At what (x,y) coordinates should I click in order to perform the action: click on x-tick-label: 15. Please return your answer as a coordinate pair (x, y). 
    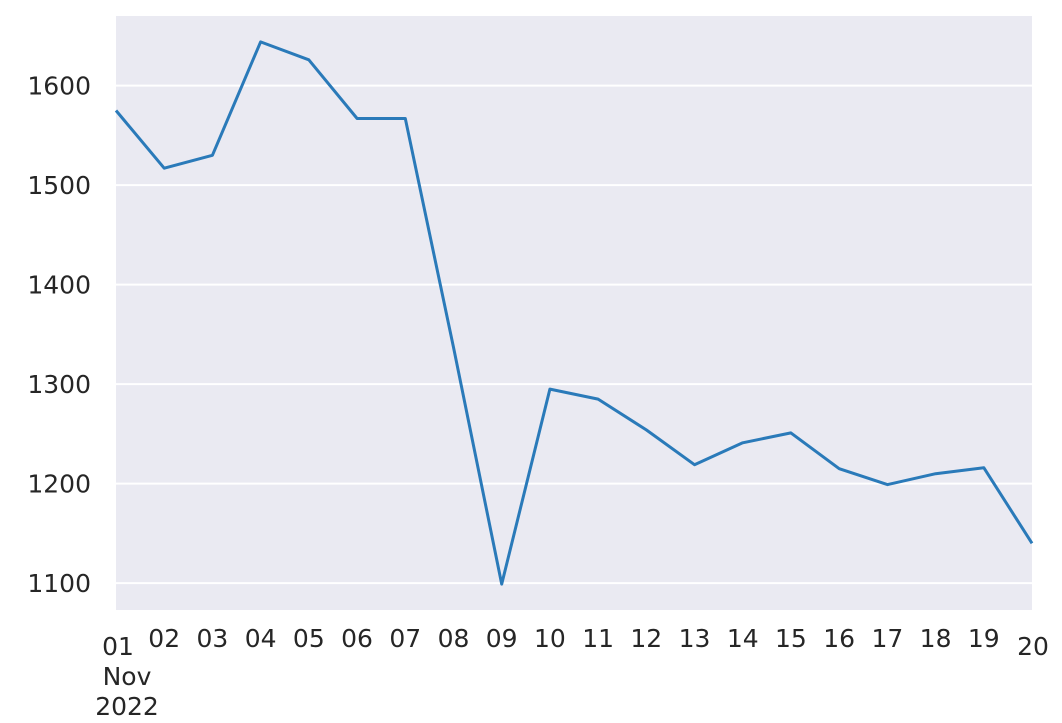
    Looking at the image, I should click on (791, 638).